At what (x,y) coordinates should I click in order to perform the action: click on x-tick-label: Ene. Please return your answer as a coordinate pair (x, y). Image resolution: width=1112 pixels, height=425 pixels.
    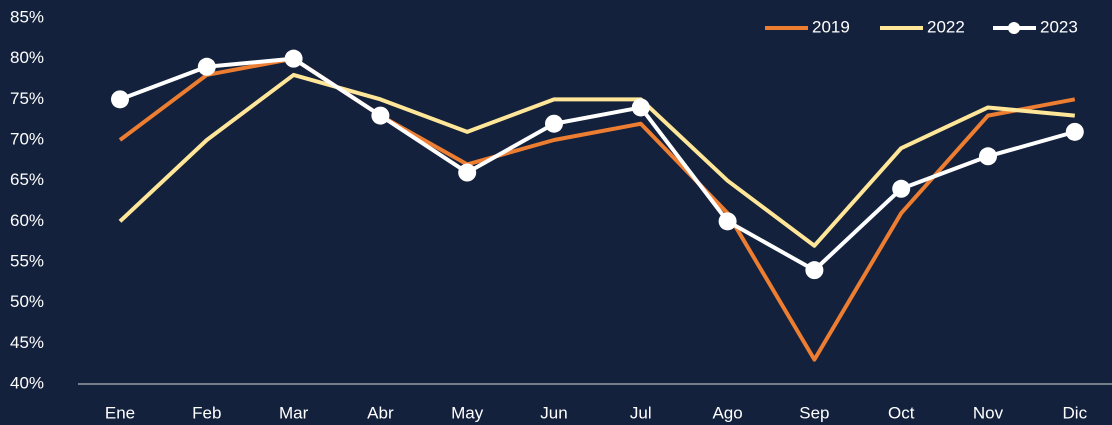
    Looking at the image, I should click on (120, 412).